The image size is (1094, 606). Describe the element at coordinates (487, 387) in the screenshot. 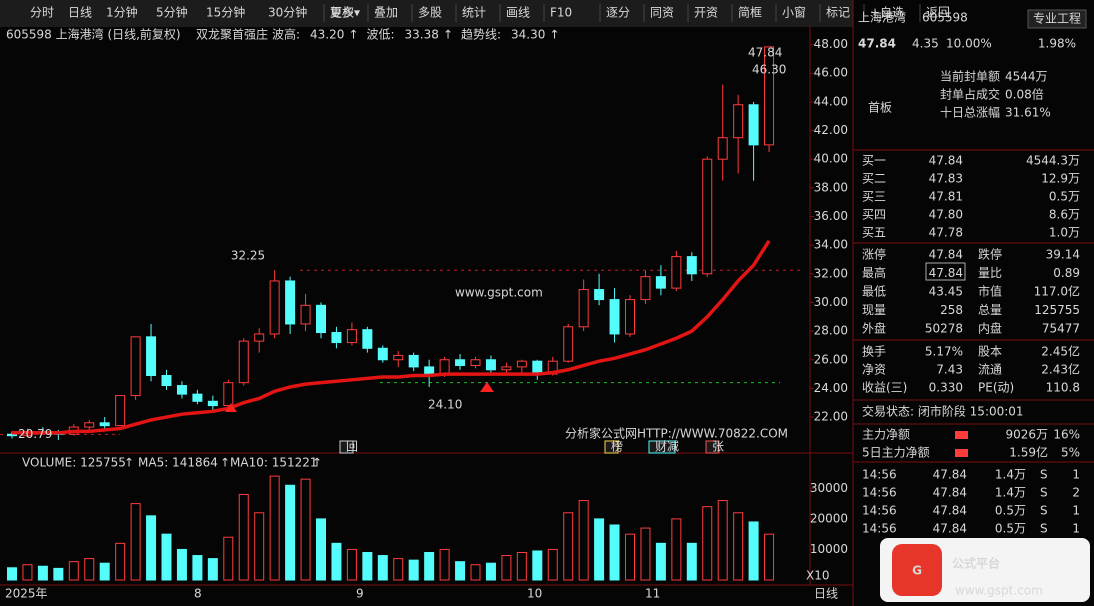

I see `signal-arrow` at that location.